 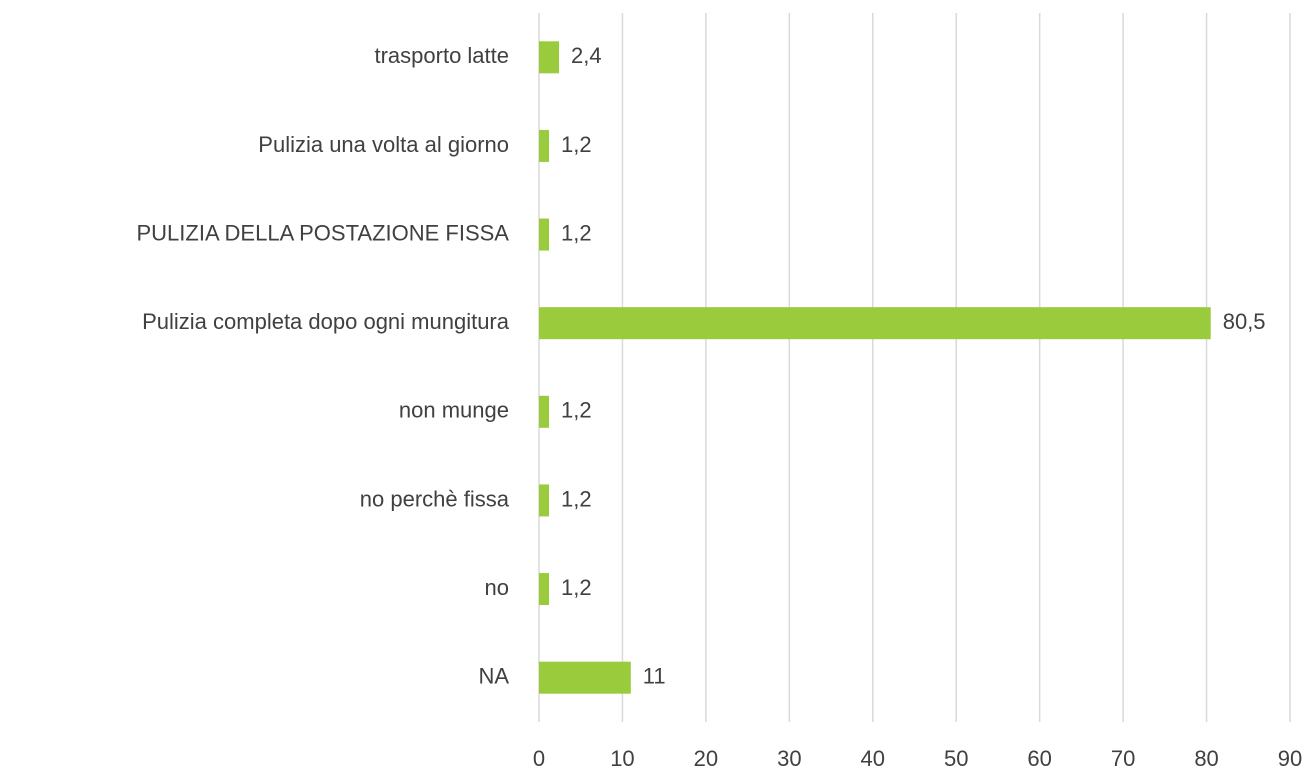 What do you see at coordinates (441, 55) in the screenshot?
I see `y-tick-label: trasporto latte` at bounding box center [441, 55].